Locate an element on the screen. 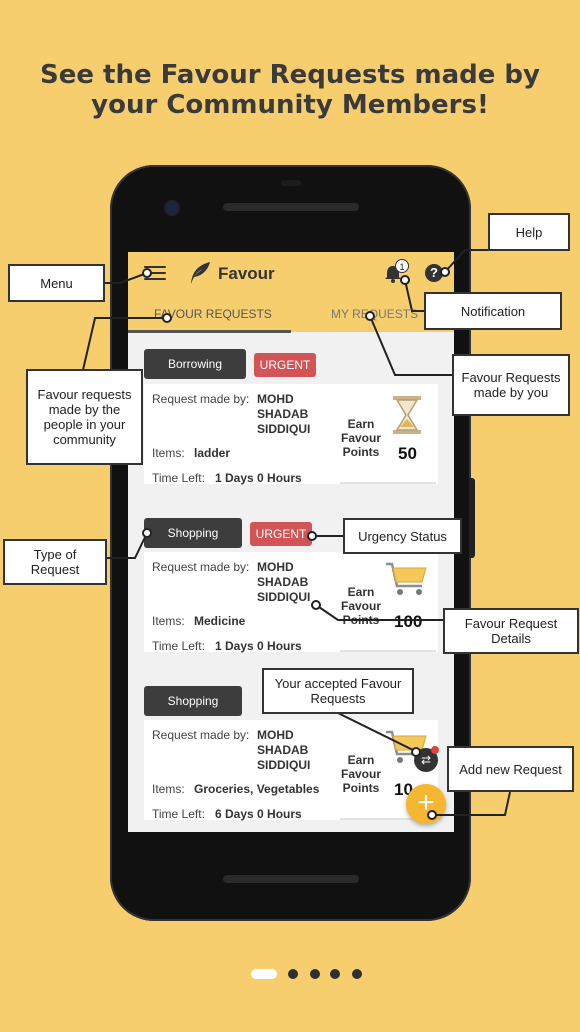 Image resolution: width=580 pixels, height=1032 pixels. points-value: 100 is located at coordinates (408, 621).